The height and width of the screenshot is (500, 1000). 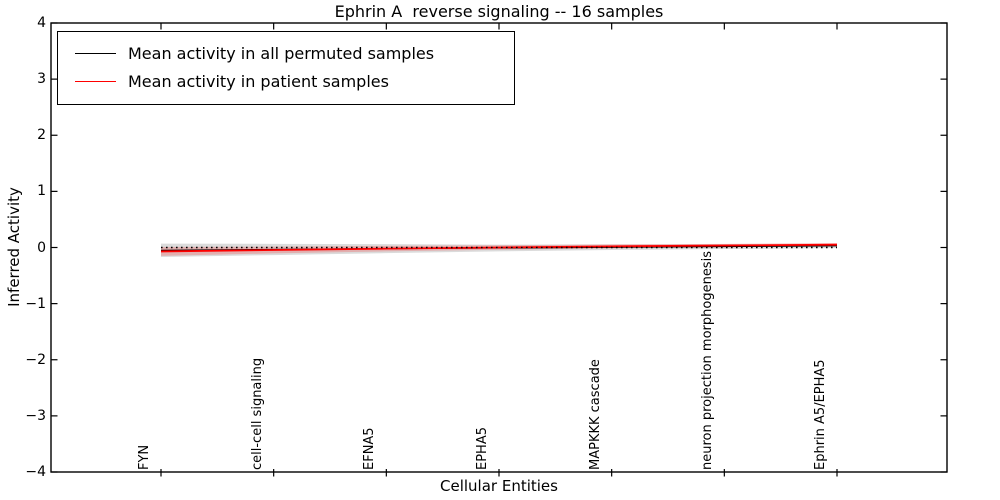 What do you see at coordinates (35, 472) in the screenshot?
I see `y-tick-label: −4` at bounding box center [35, 472].